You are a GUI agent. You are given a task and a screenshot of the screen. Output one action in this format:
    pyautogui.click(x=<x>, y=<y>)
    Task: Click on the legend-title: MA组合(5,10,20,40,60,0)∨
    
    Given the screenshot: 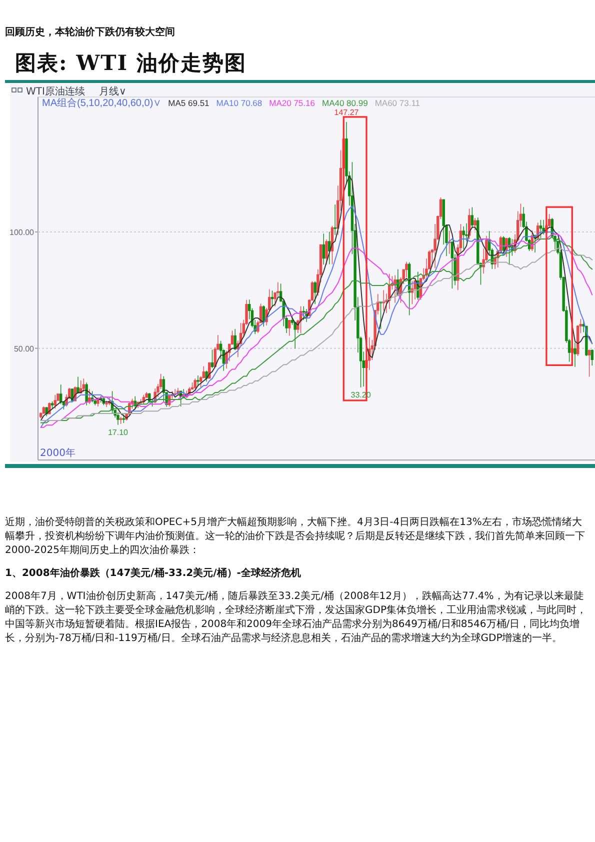 What is the action you would take?
    pyautogui.click(x=102, y=103)
    